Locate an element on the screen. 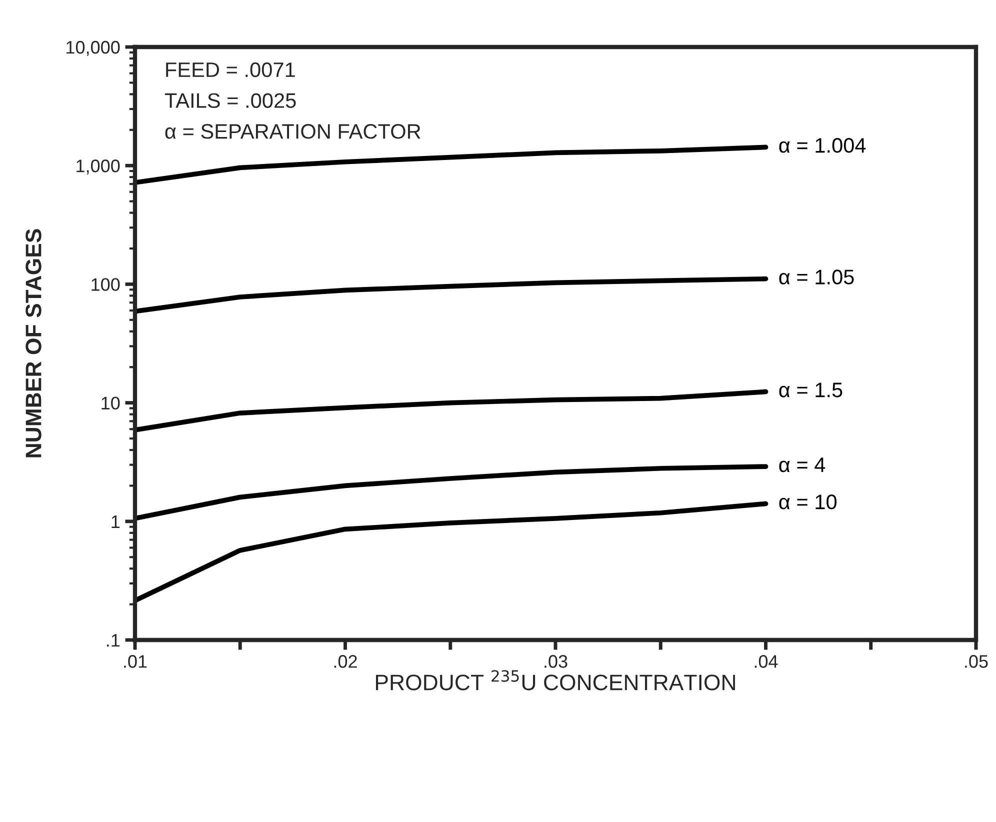  y-tick-label: 1,000 is located at coordinates (98, 167).